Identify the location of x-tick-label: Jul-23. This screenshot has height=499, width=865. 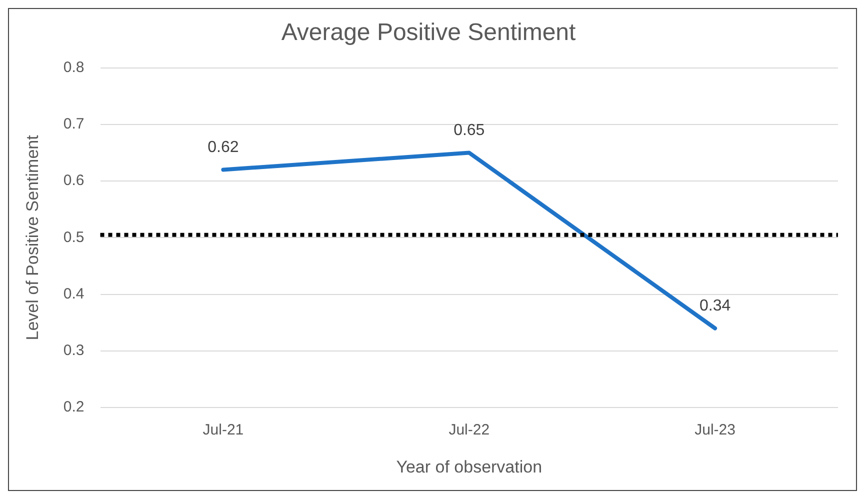
(715, 430).